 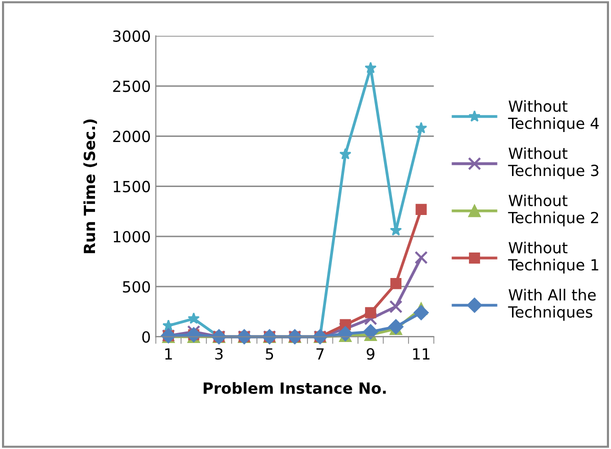 I want to click on legend-label: With All the Techniques, so click(x=552, y=304).